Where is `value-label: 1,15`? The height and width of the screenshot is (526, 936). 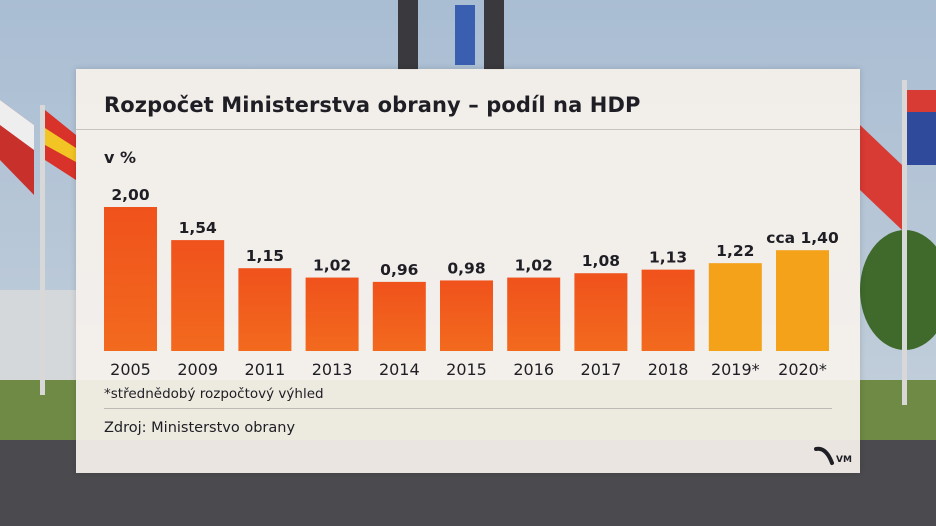
value-label: 1,15 is located at coordinates (265, 256).